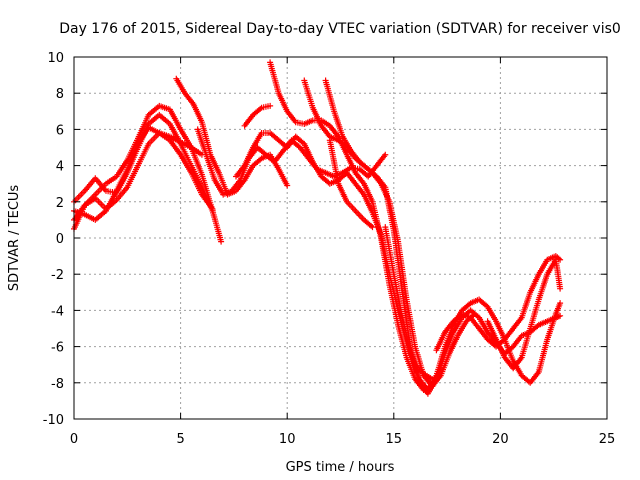  Describe the element at coordinates (394, 439) in the screenshot. I see `x-tick-label: 15` at that location.